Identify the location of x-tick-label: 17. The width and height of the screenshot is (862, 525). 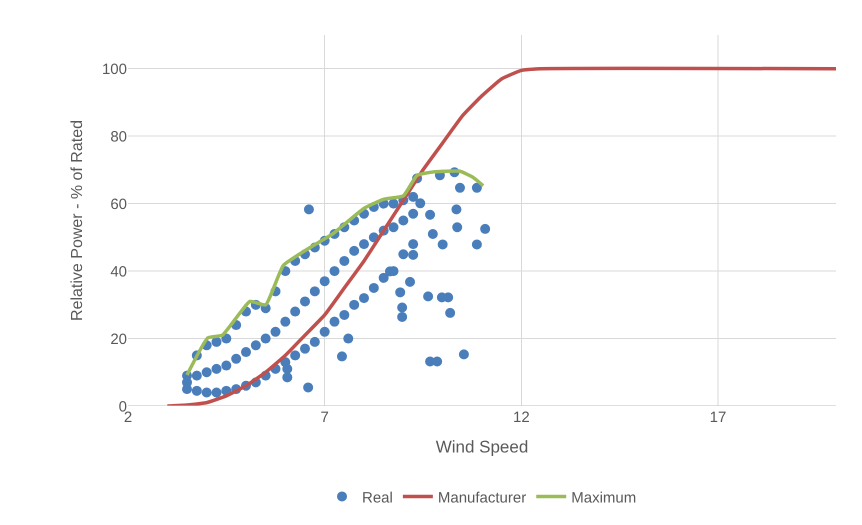
(718, 417).